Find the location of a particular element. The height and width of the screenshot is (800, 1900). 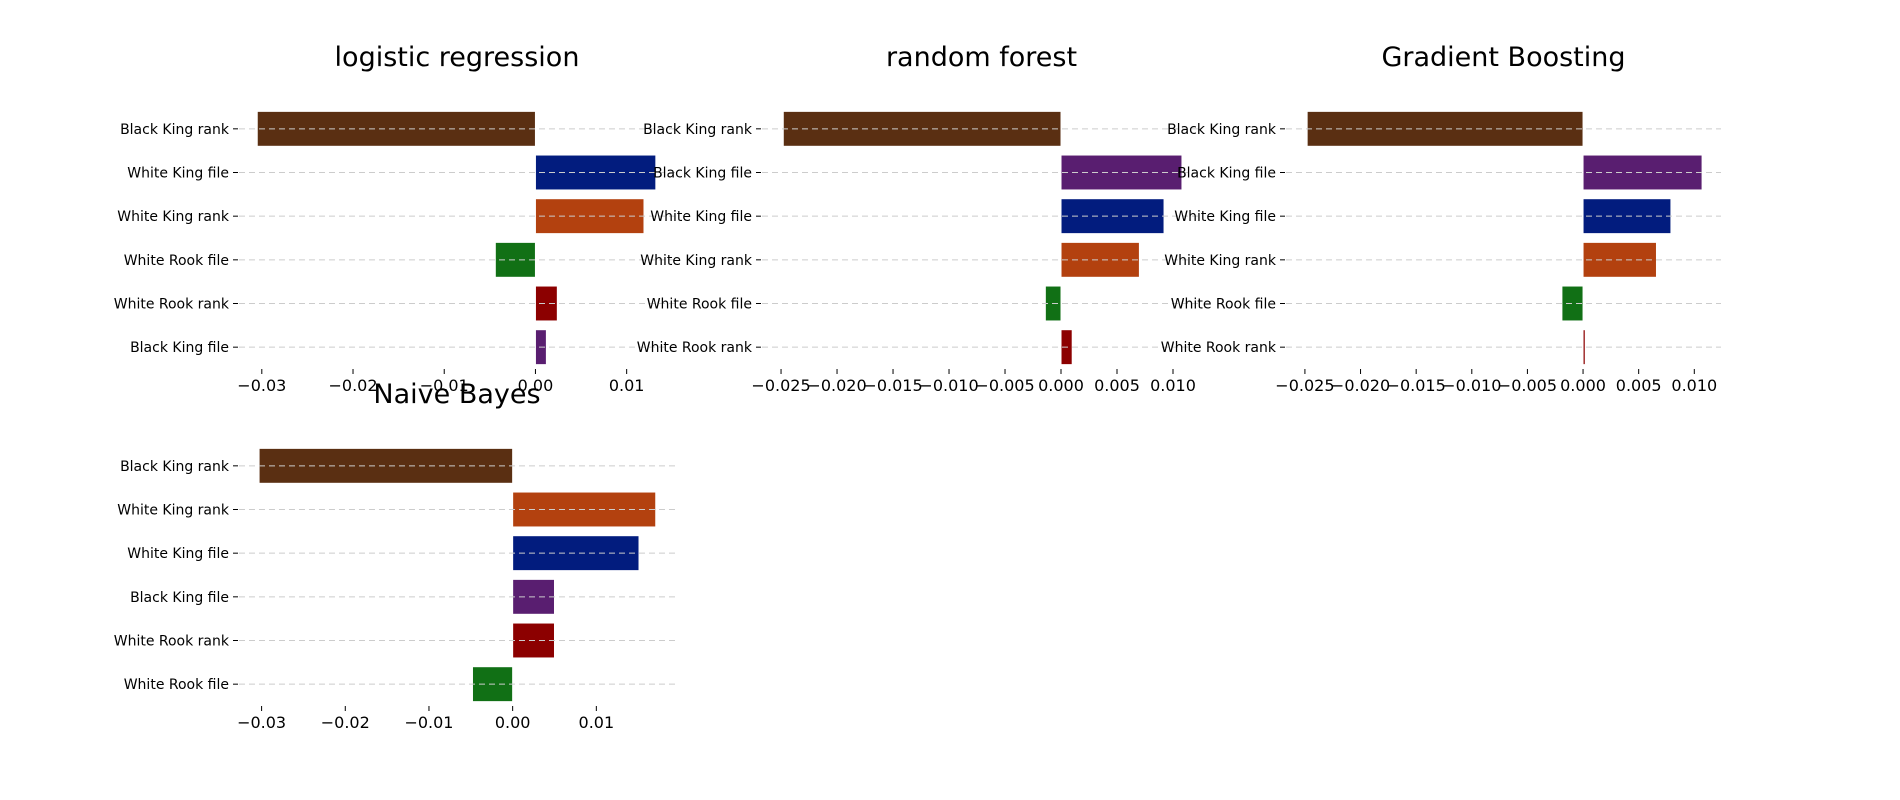

bar-white-king-file is located at coordinates (595, 172).